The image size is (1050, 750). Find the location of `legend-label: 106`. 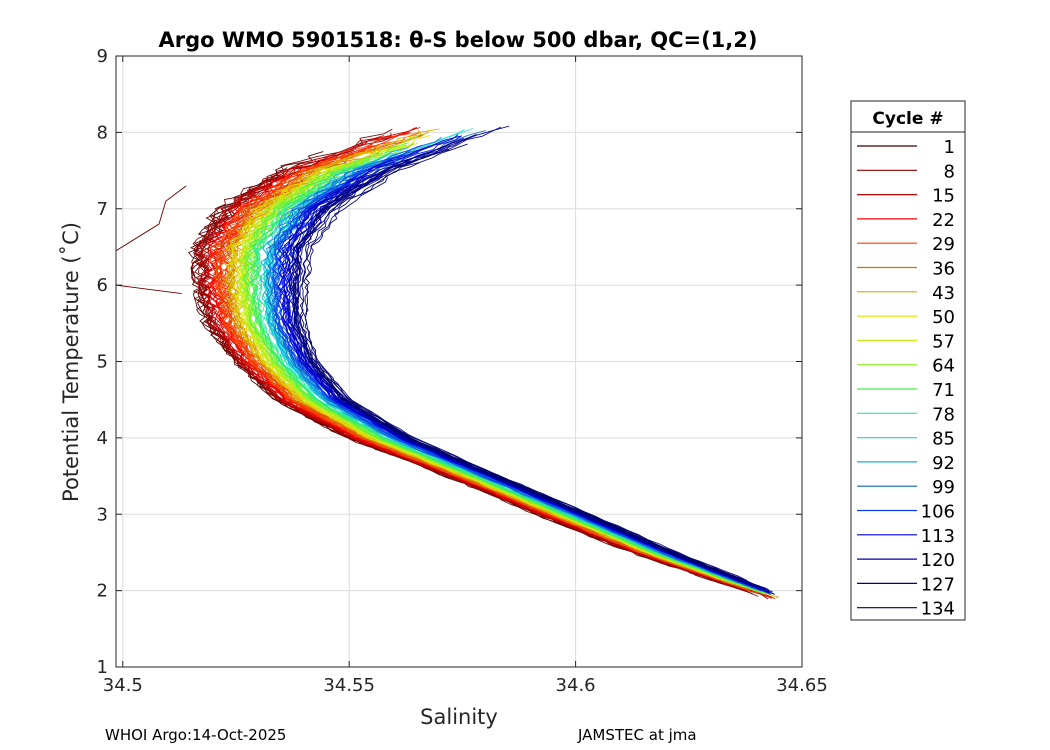

legend-label: 106 is located at coordinates (938, 512).